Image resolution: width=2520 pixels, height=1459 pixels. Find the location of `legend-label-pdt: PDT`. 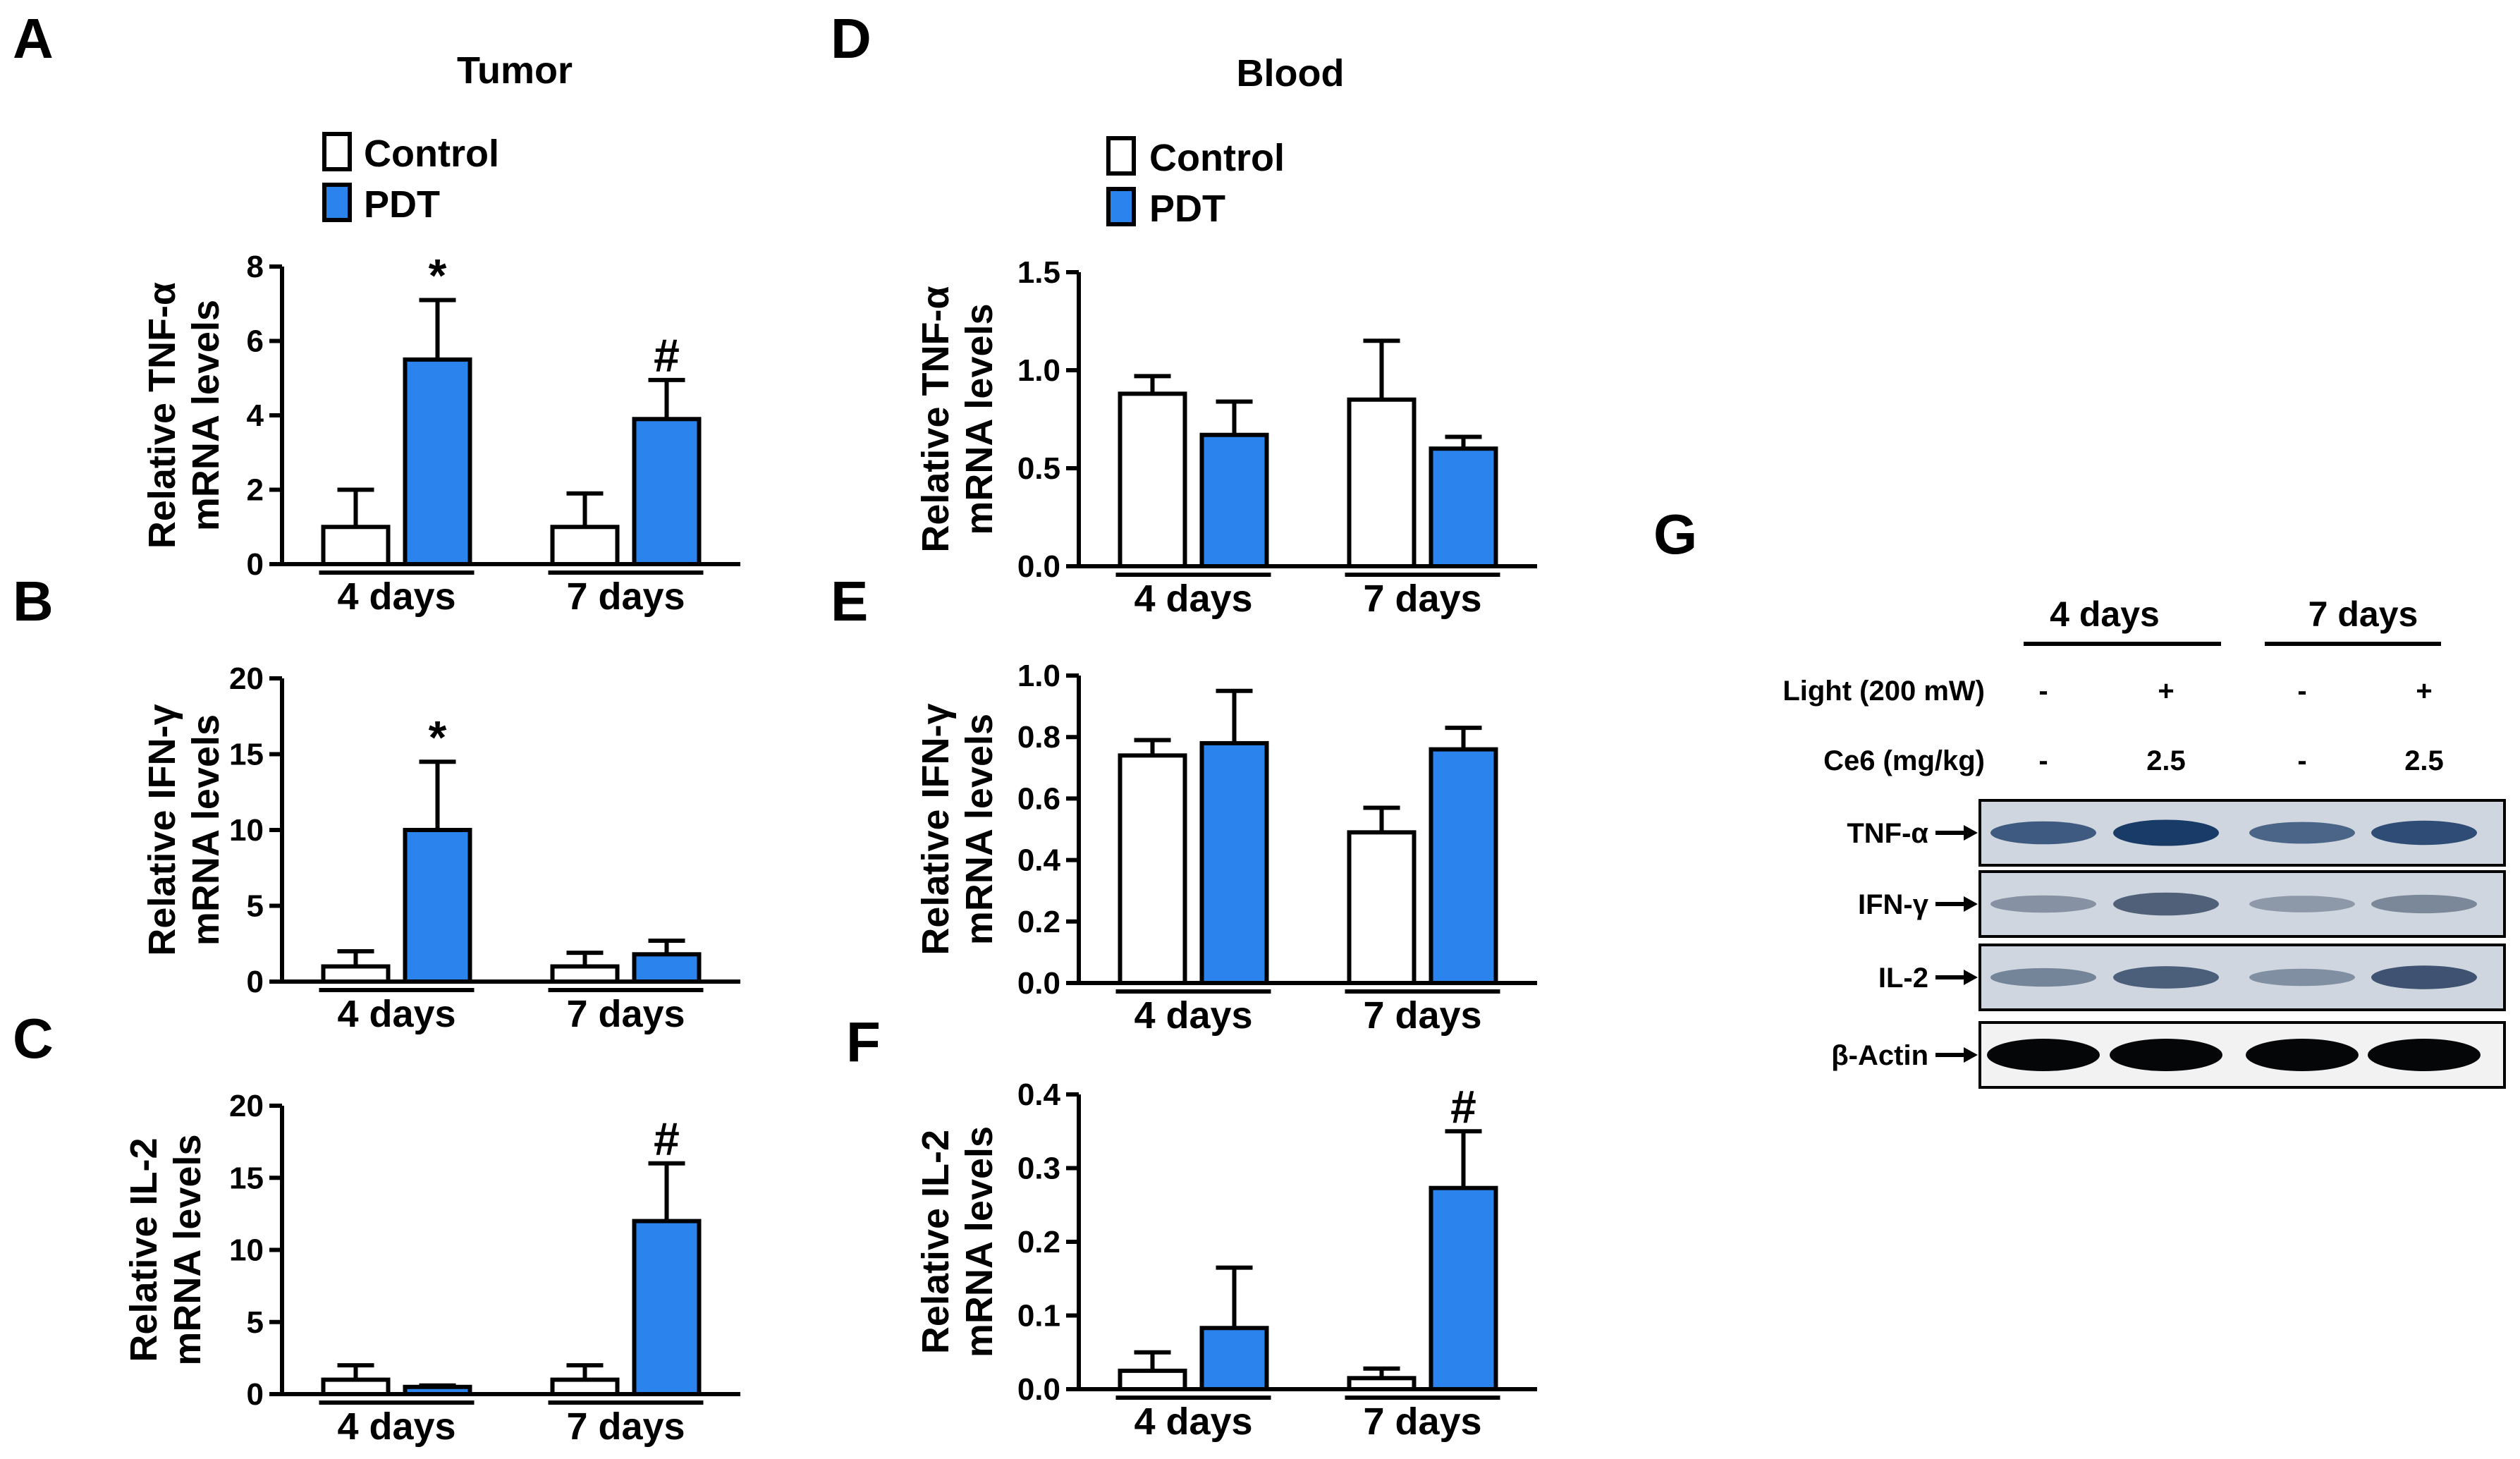

legend-label-pdt: PDT is located at coordinates (402, 205).